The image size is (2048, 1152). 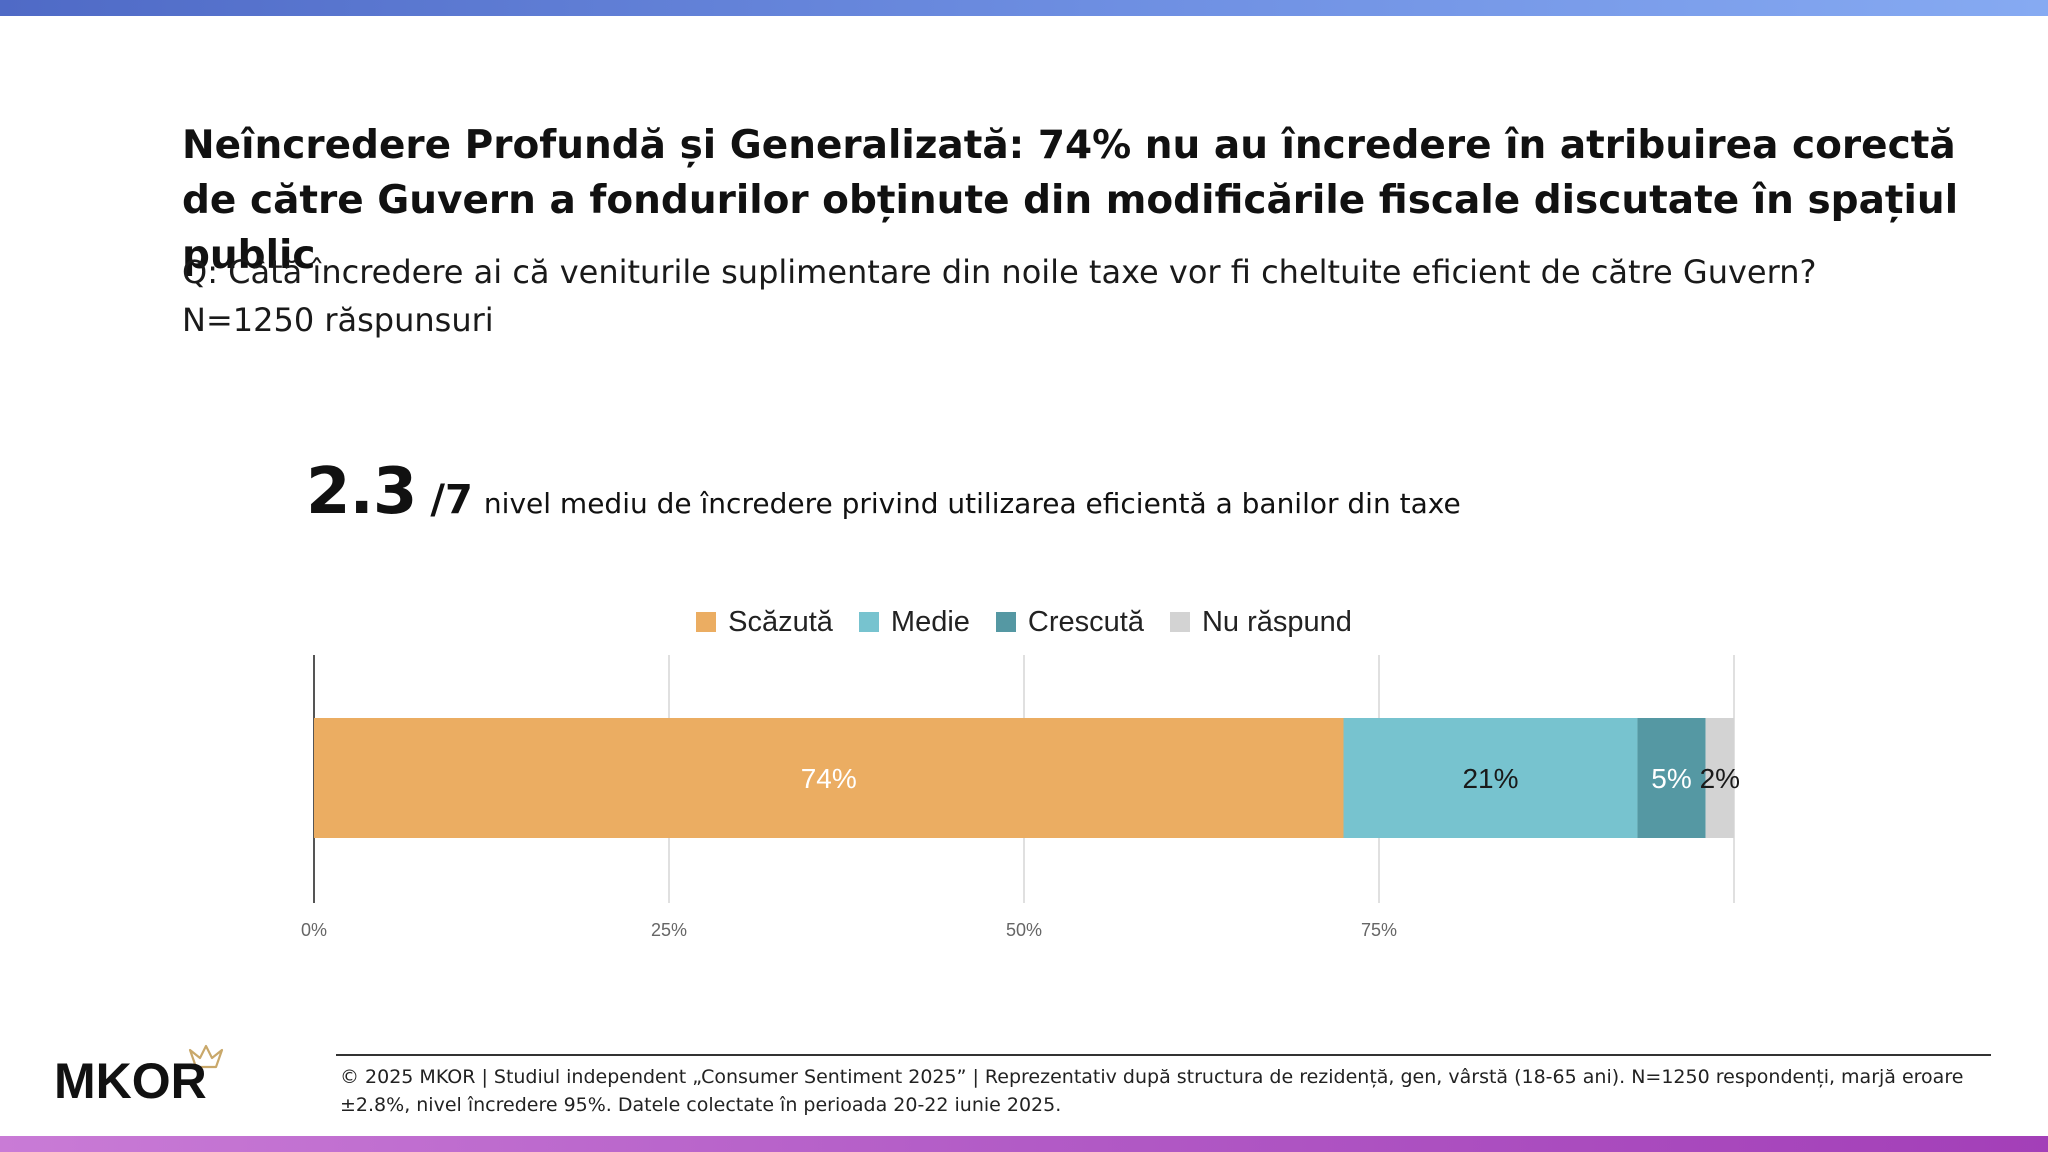 I want to click on sample-size: N=1250 răspunsuri, so click(x=338, y=320).